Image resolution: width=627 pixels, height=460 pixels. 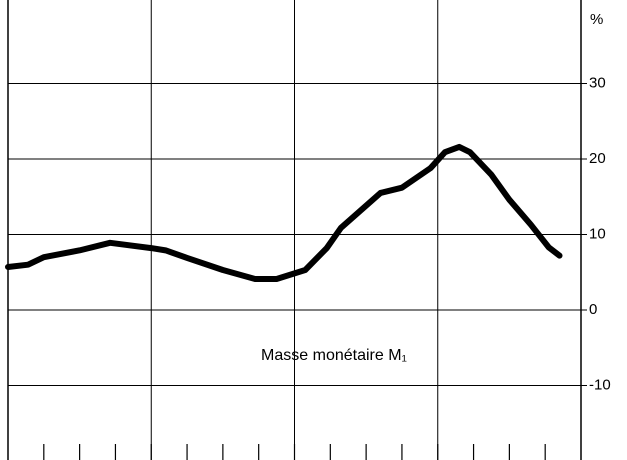 I want to click on y-unit: %, so click(x=596, y=19).